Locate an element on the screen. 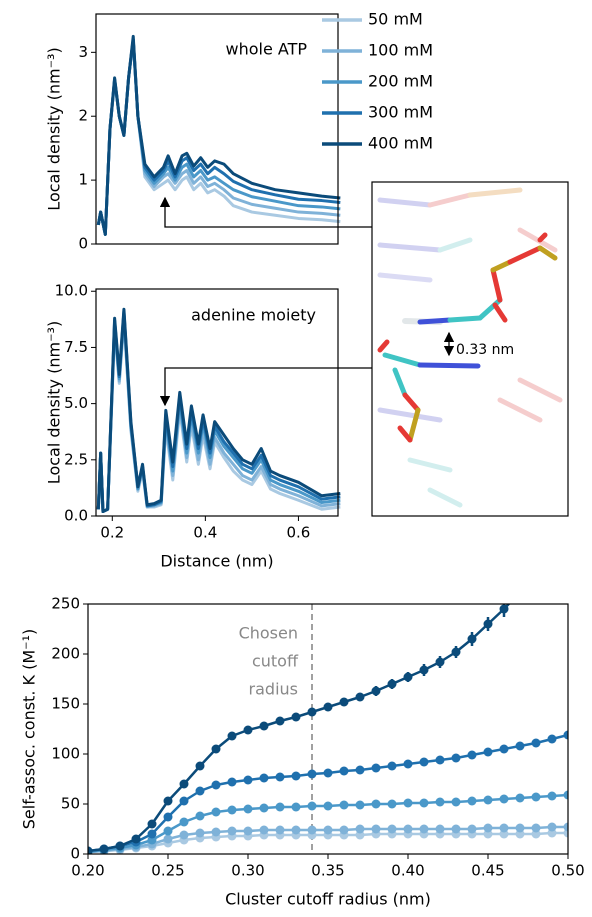  x-tick-label: 0.35 is located at coordinates (327, 871).